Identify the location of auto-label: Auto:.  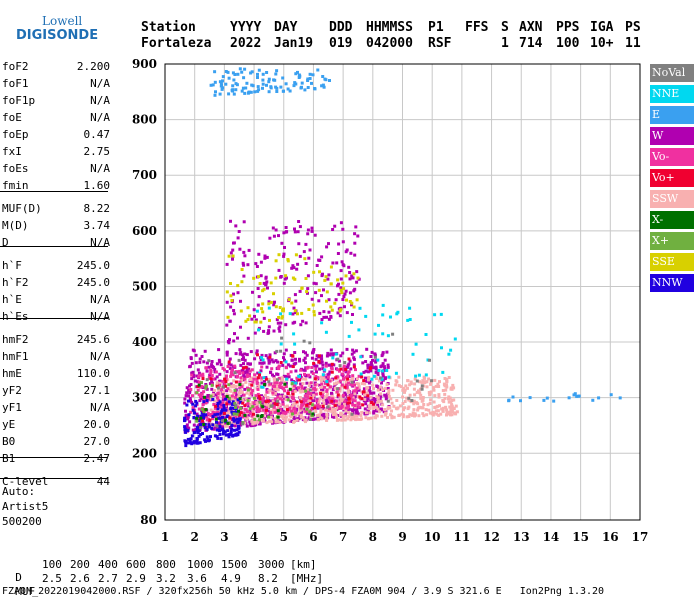
(19, 491).